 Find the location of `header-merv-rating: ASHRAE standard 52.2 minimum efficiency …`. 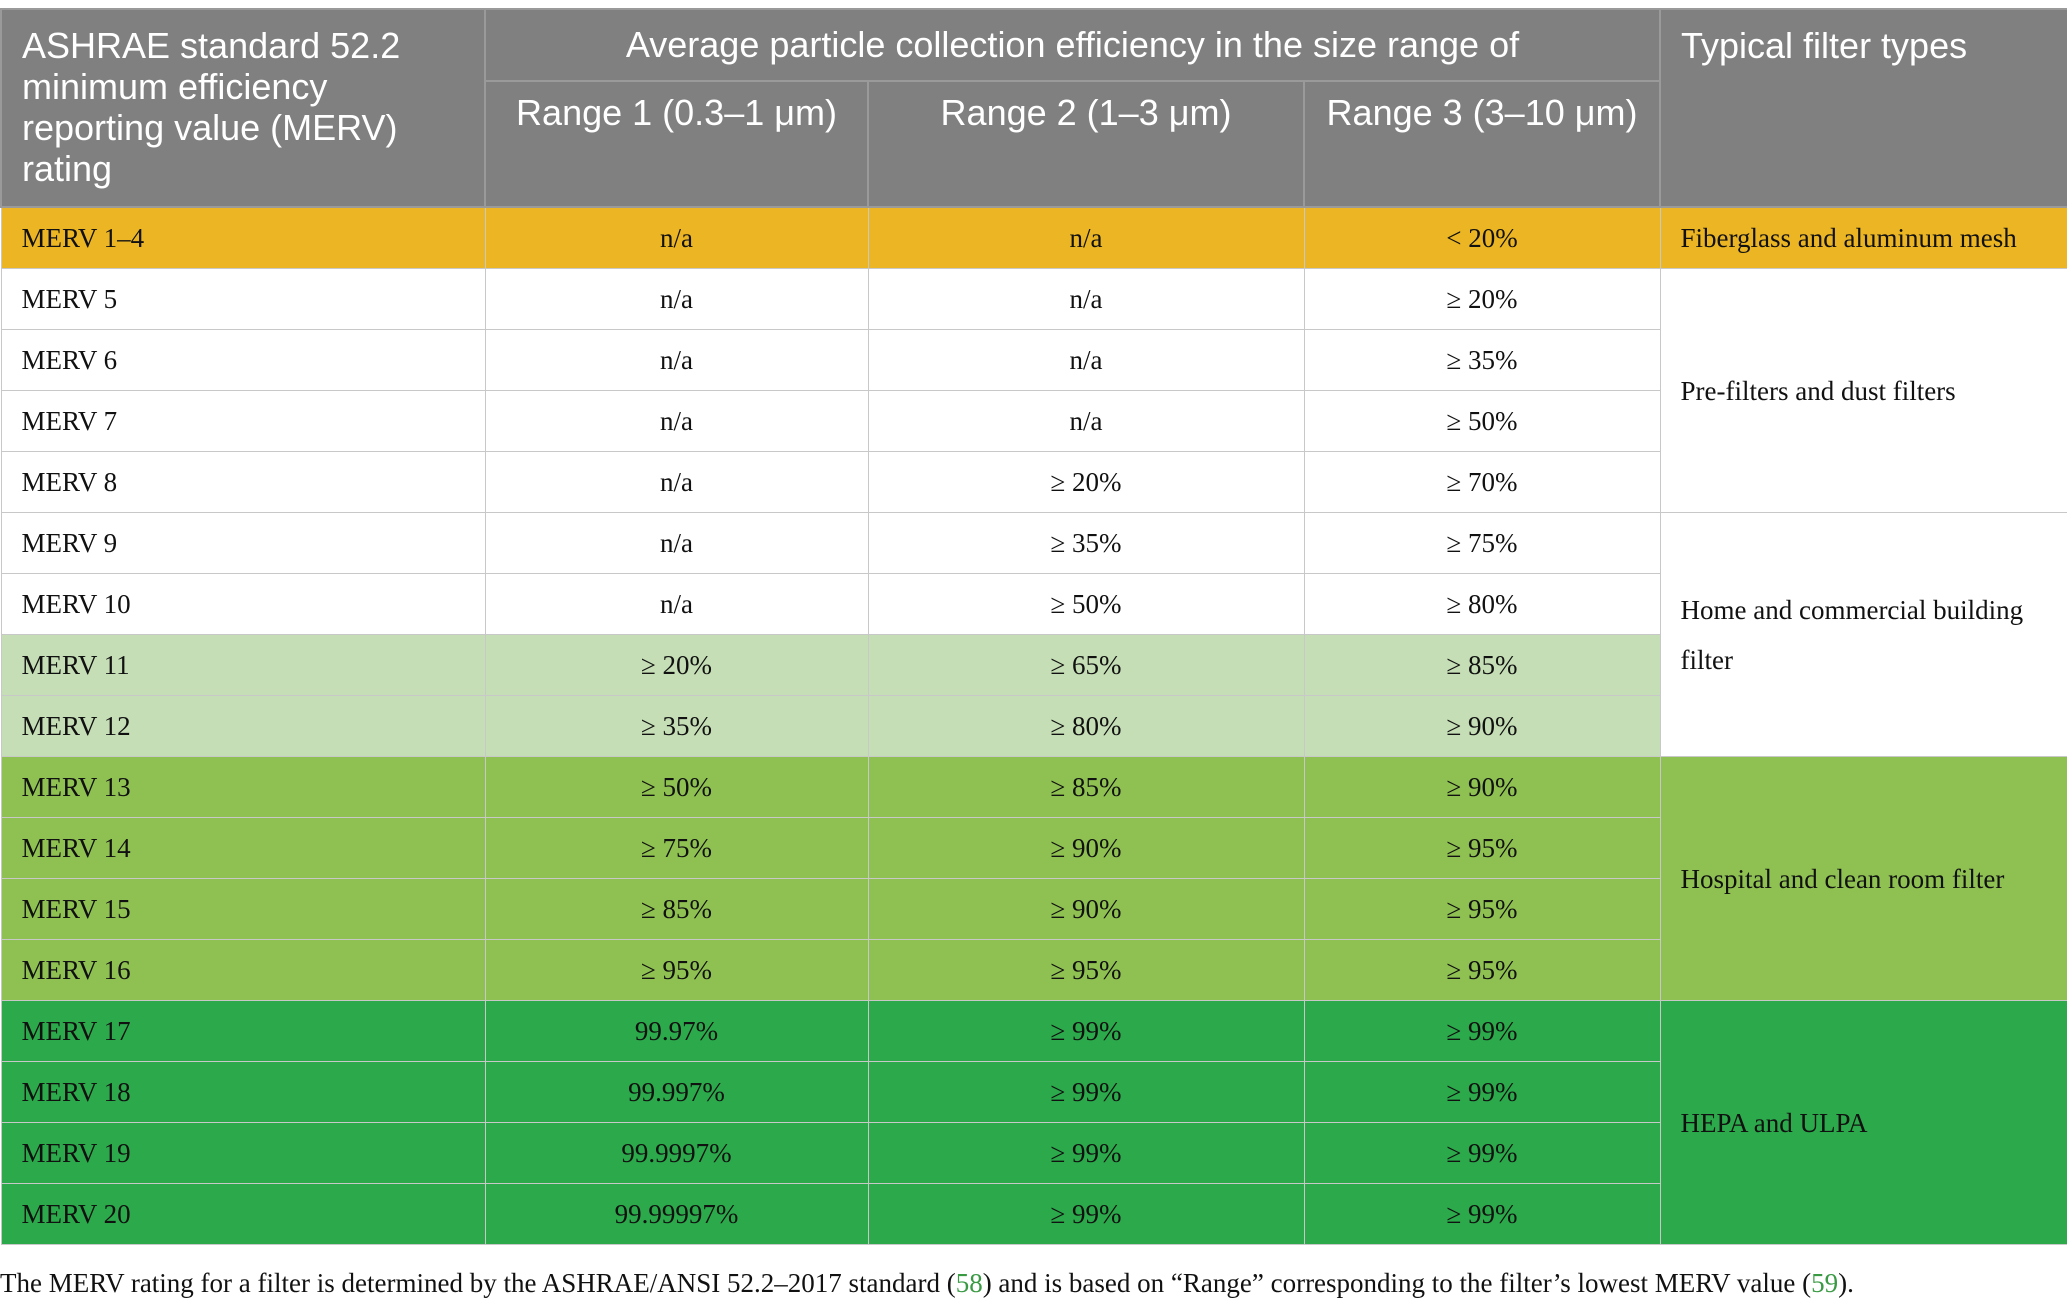

header-merv-rating: ASHRAE standard 52.2 minimum efficiency … is located at coordinates (243, 108).